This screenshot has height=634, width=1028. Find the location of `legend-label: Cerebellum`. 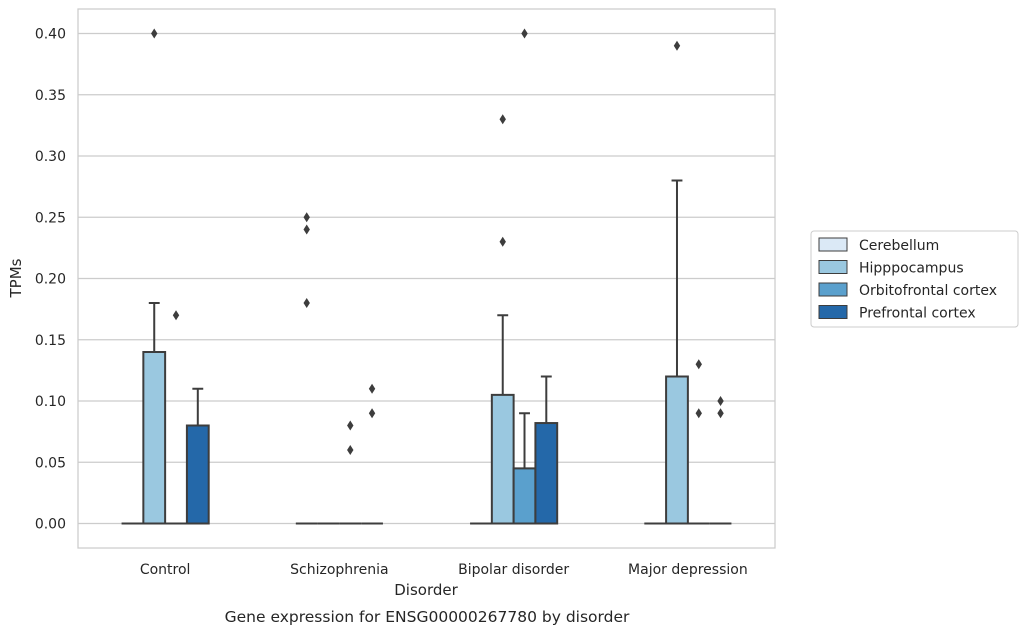

legend-label: Cerebellum is located at coordinates (899, 246).